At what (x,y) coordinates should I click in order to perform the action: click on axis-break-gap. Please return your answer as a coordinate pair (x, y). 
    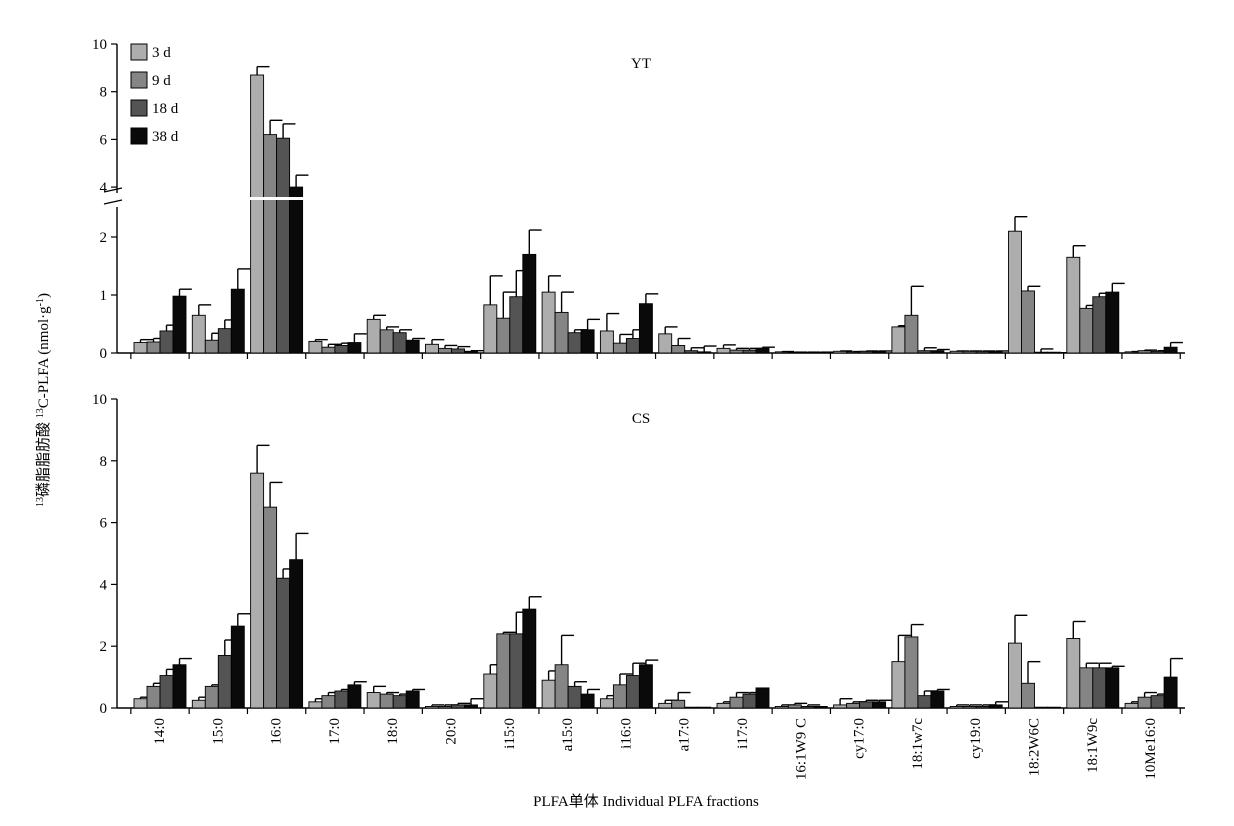
    Looking at the image, I should click on (276, 198).